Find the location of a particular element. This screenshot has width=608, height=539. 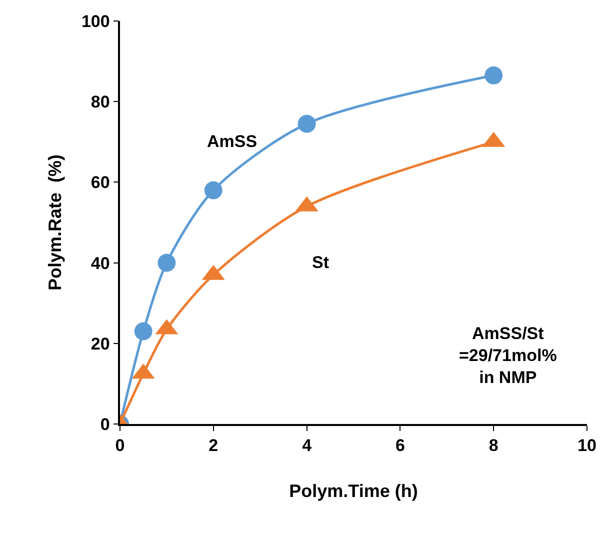

x-tick-label: 6 is located at coordinates (400, 446).